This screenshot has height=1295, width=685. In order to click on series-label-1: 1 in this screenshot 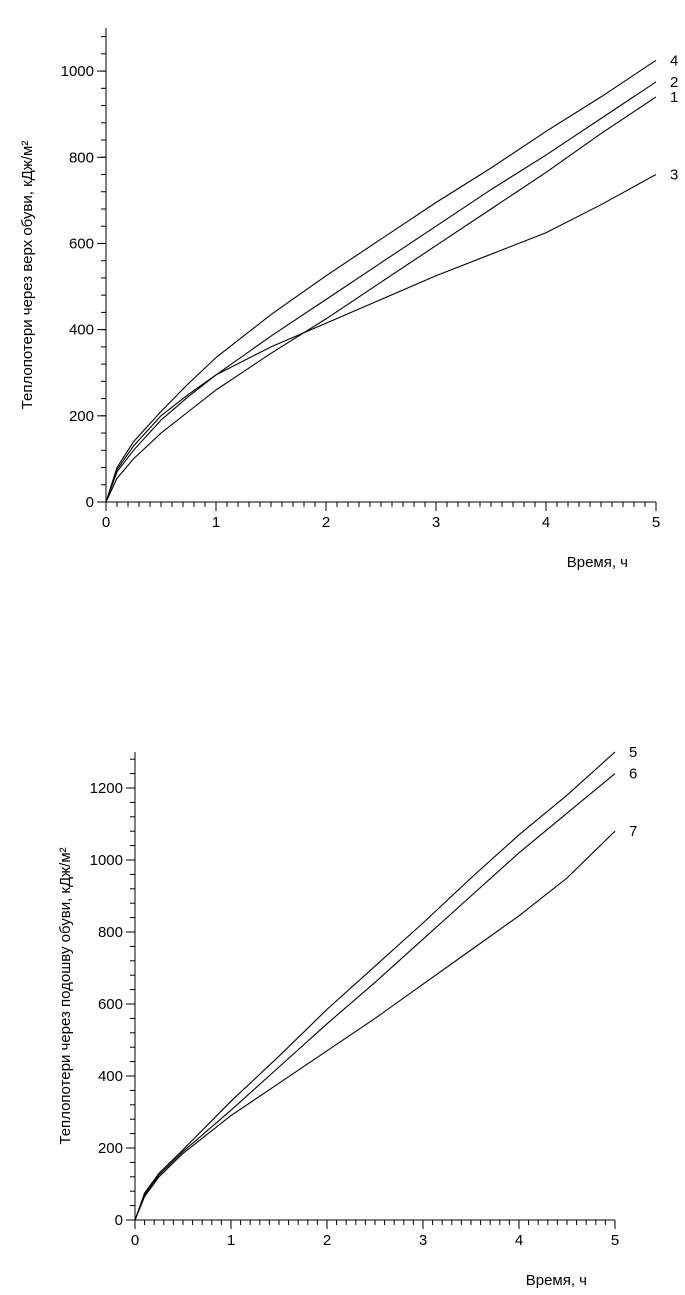, I will do `click(674, 97)`.